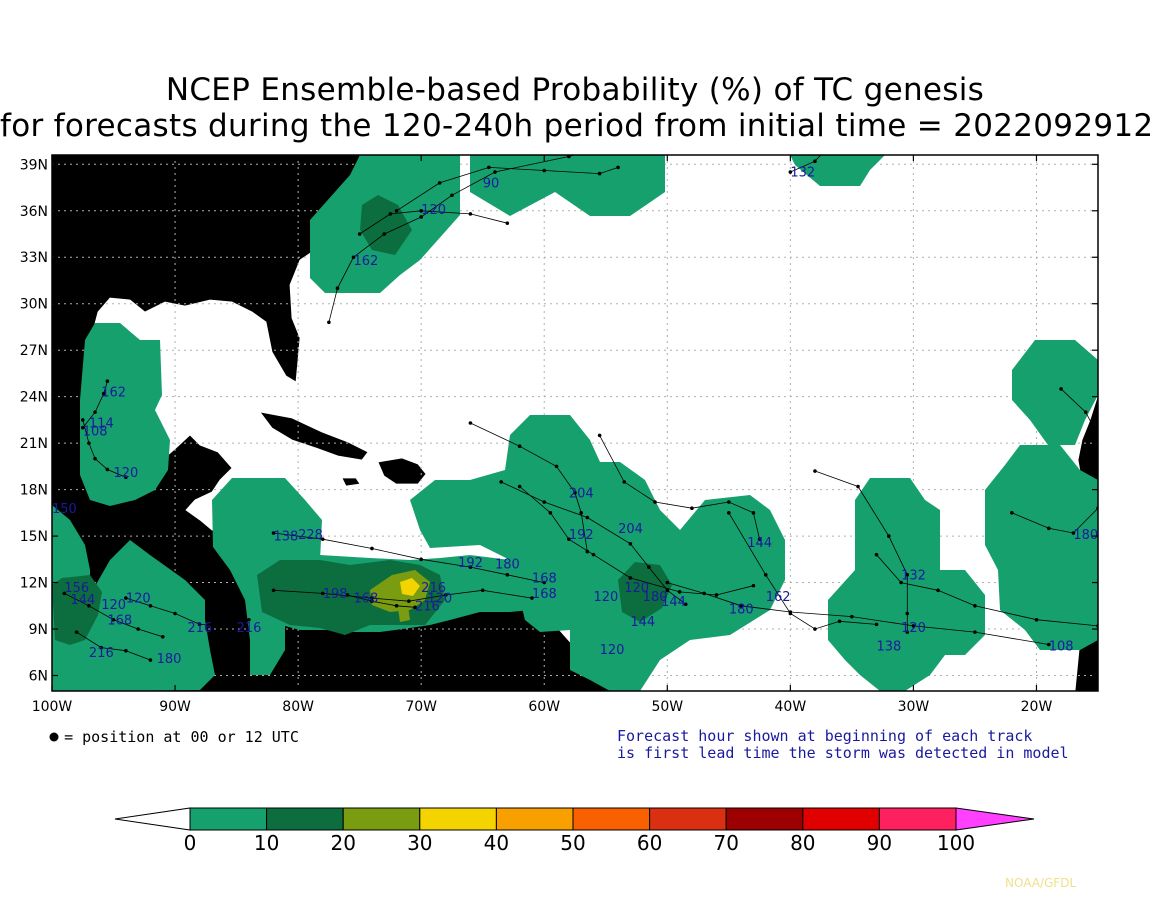 The width and height of the screenshot is (1150, 924). What do you see at coordinates (914, 707) in the screenshot?
I see `lon-tick-label: 30W` at bounding box center [914, 707].